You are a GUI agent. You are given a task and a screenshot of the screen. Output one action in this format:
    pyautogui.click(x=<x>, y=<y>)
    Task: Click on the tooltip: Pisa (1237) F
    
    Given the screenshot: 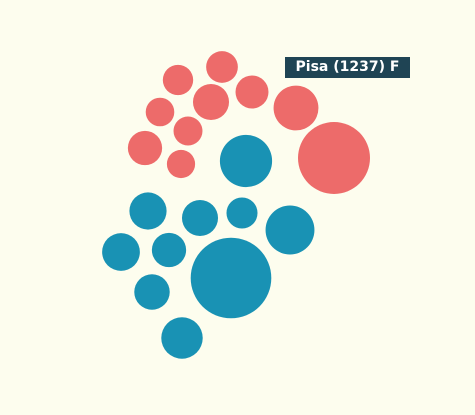 What is the action you would take?
    pyautogui.click(x=347, y=67)
    